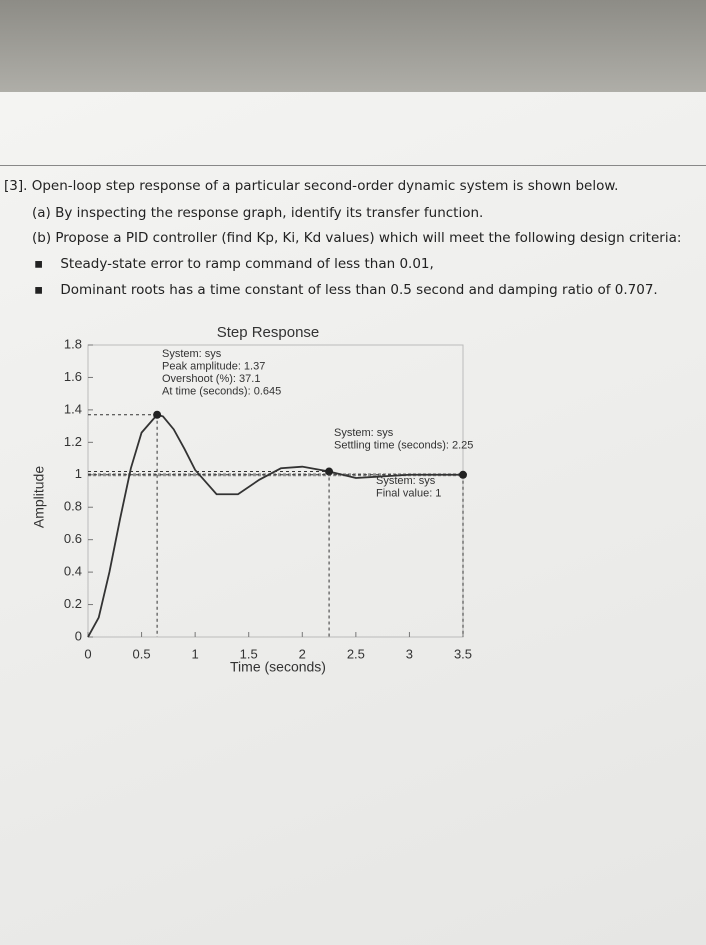 The width and height of the screenshot is (706, 945). What do you see at coordinates (73, 538) in the screenshot?
I see `y-tick-label: 0.6` at bounding box center [73, 538].